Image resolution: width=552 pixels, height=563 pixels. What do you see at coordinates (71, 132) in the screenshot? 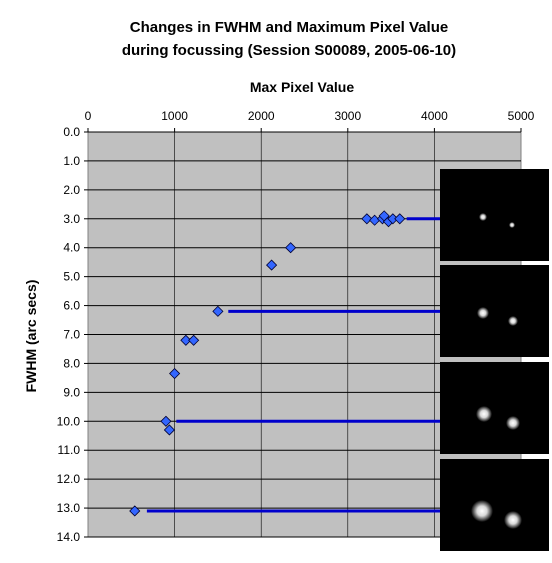
I see `y-tick-label: 0.0` at bounding box center [71, 132].